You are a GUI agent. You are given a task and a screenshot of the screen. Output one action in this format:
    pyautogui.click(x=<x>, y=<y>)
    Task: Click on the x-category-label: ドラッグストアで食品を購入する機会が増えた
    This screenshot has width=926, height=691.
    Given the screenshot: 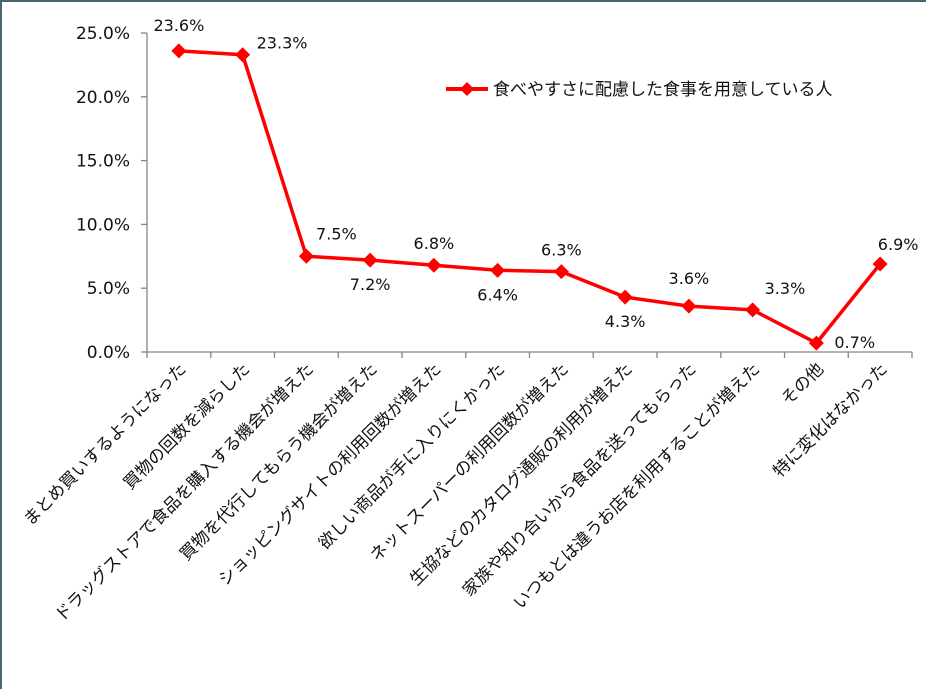 What is the action you would take?
    pyautogui.click(x=184, y=492)
    